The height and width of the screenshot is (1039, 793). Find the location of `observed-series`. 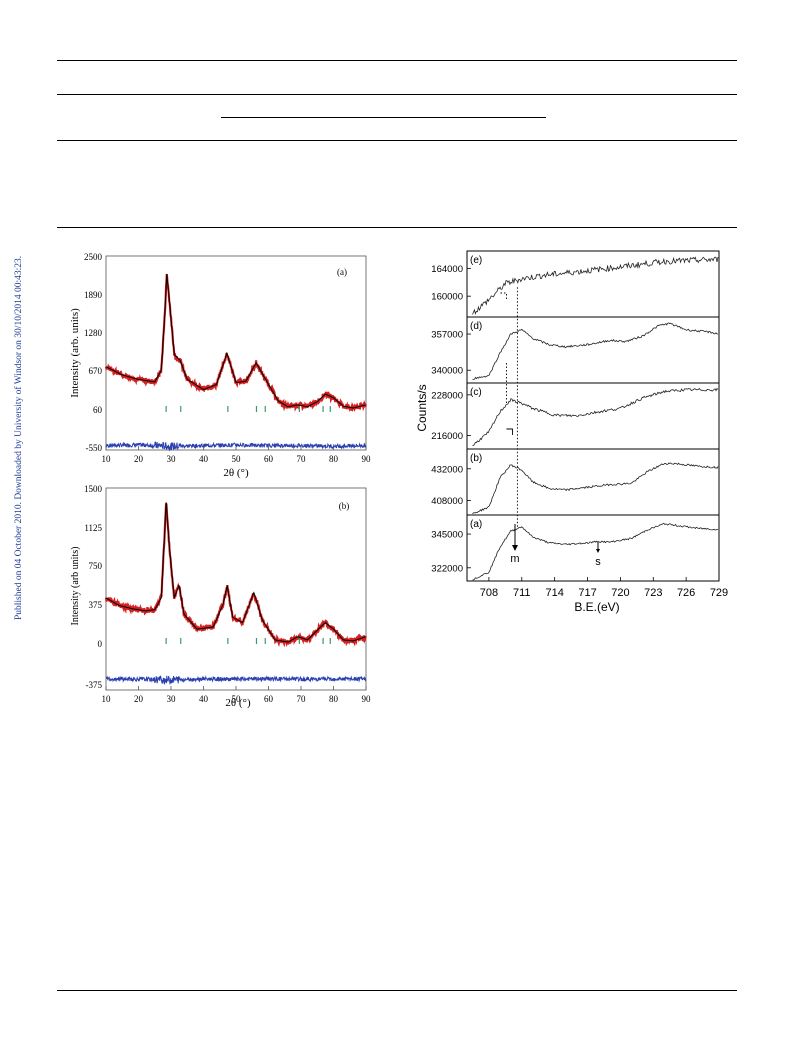

observed-series is located at coordinates (235, 342).